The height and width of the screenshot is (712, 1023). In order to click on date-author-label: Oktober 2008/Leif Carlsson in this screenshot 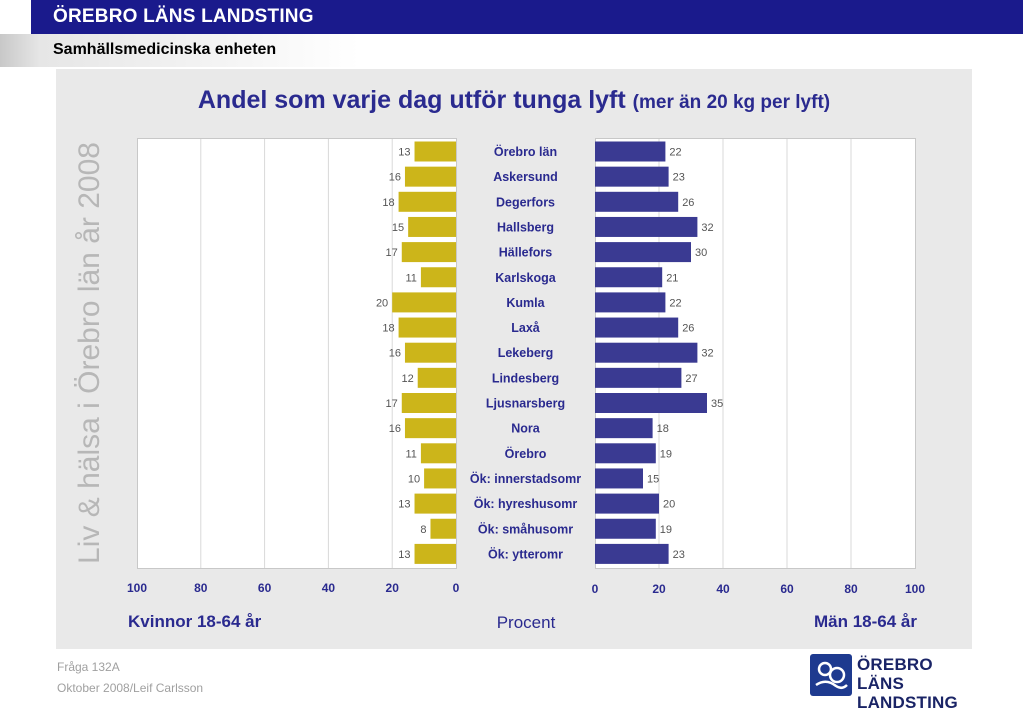, I will do `click(130, 688)`.